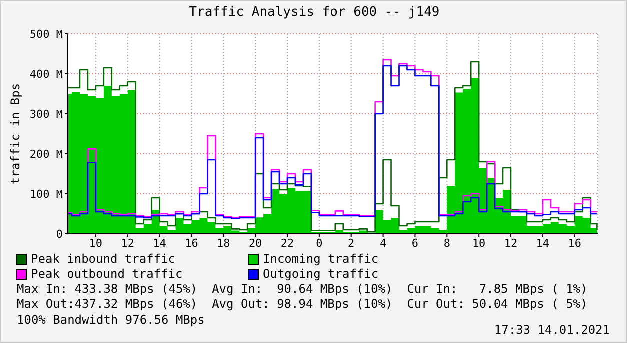 Image resolution: width=627 pixels, height=343 pixels. Describe the element at coordinates (47, 114) in the screenshot. I see `y-tick-label: 300 M` at that location.